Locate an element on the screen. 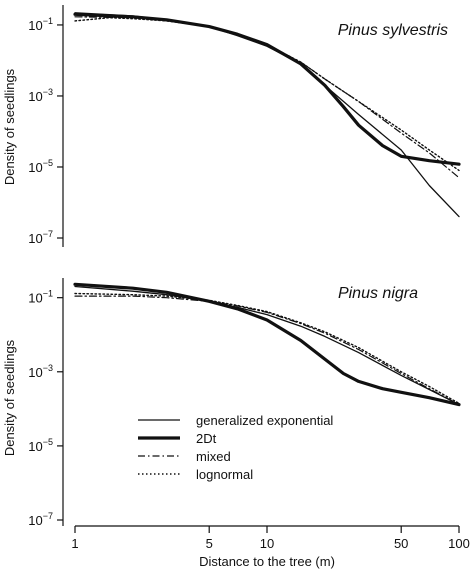  legend: generalized exponential 2Dt mixed lognormal is located at coordinates (235, 447).